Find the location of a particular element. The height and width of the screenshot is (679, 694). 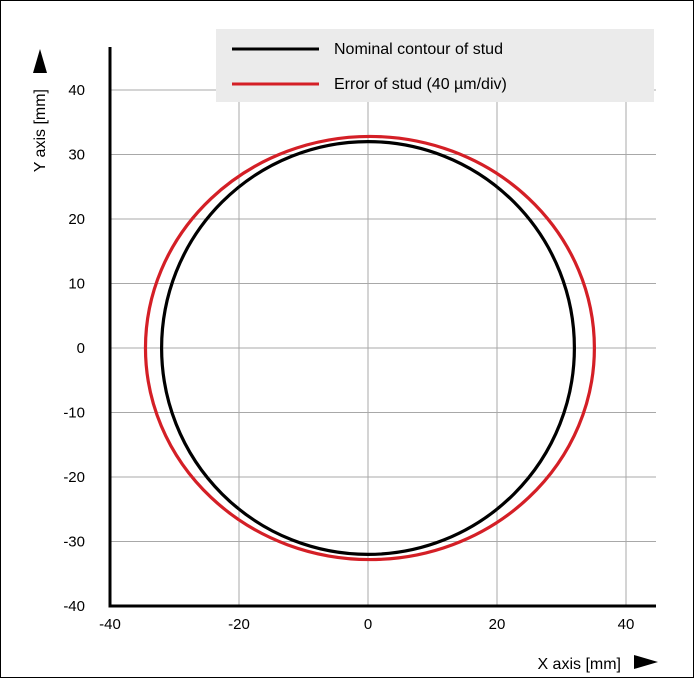

y-tick-label: -10 is located at coordinates (74, 413).